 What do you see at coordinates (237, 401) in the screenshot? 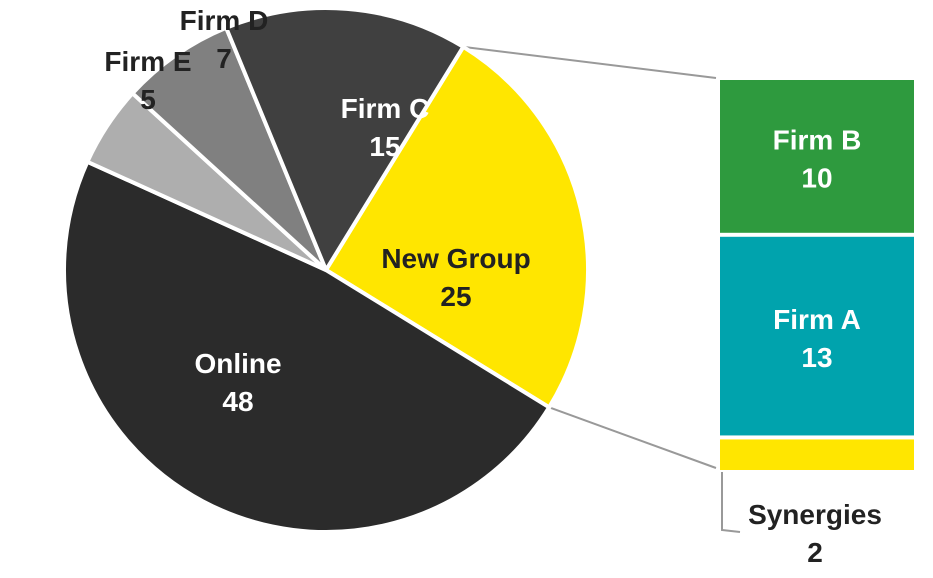
I see `slice-value-online: 48` at bounding box center [237, 401].